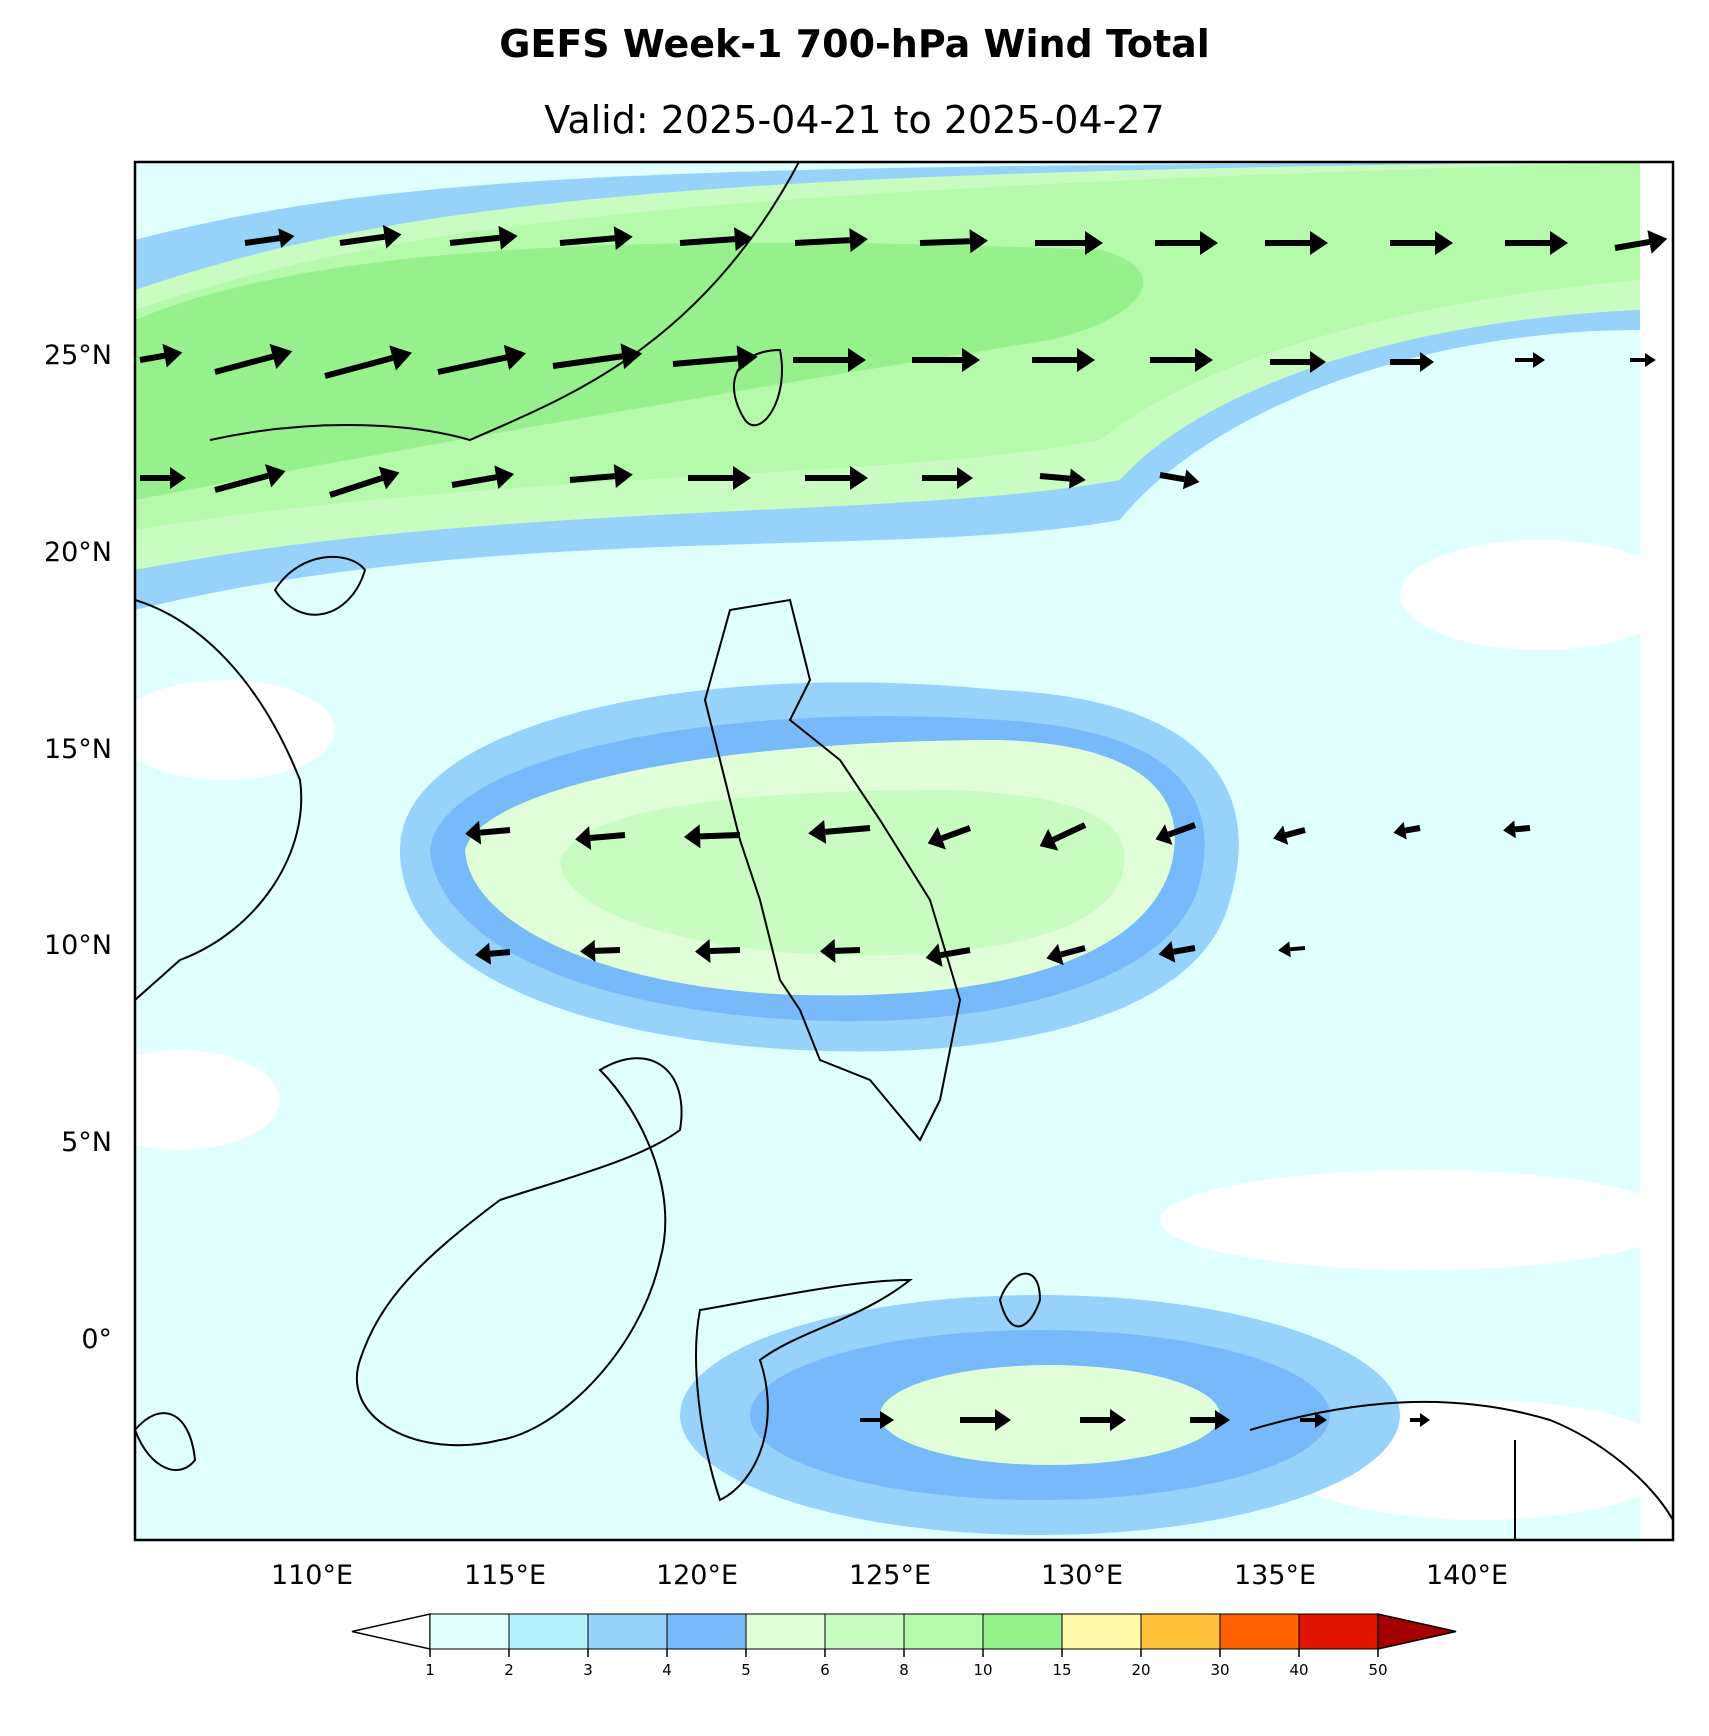  I want to click on lat-label: 20°N, so click(77, 552).